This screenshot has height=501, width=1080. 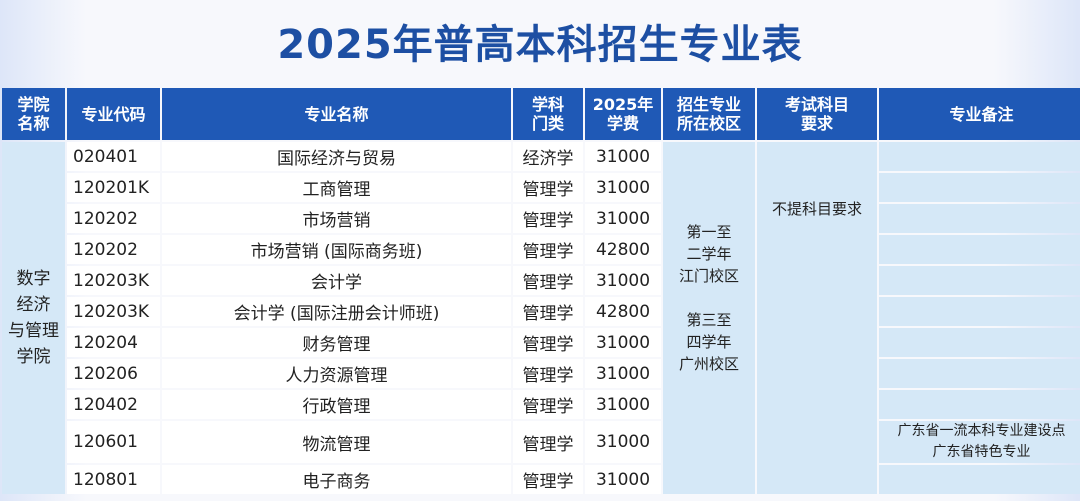 What do you see at coordinates (336, 342) in the screenshot?
I see `major-name: 财务管理` at bounding box center [336, 342].